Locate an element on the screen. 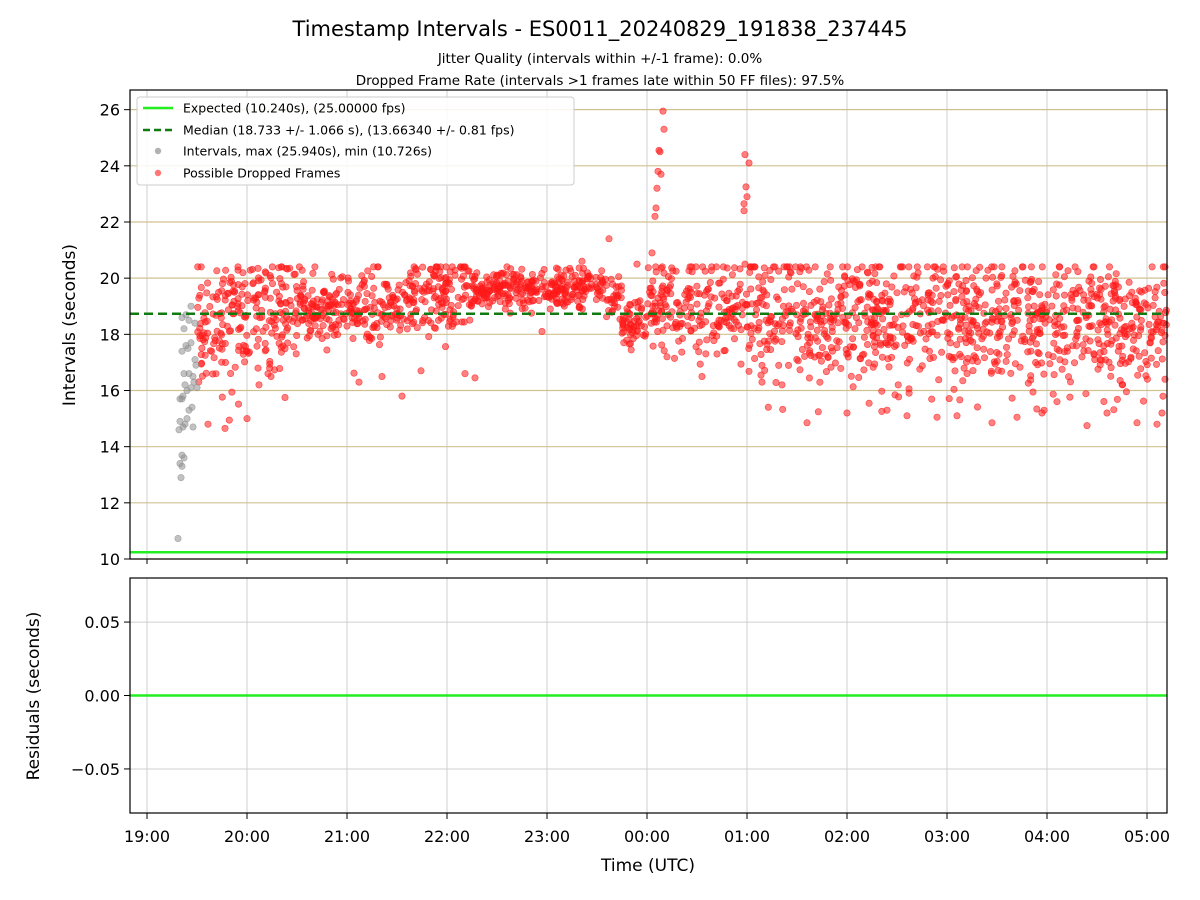 The width and height of the screenshot is (1200, 900). x-tick-label: 04:00 is located at coordinates (1047, 836).